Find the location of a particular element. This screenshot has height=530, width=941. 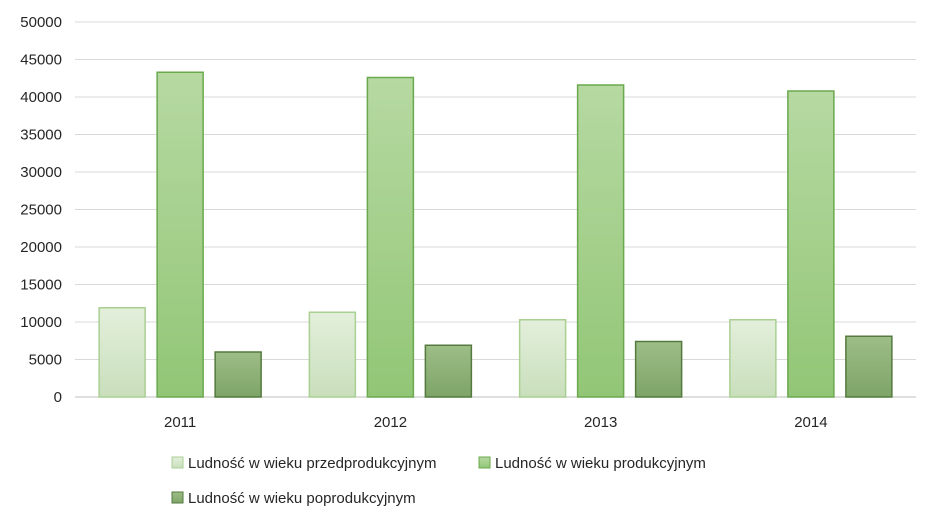

y-tick-label: 20000 is located at coordinates (41, 247).